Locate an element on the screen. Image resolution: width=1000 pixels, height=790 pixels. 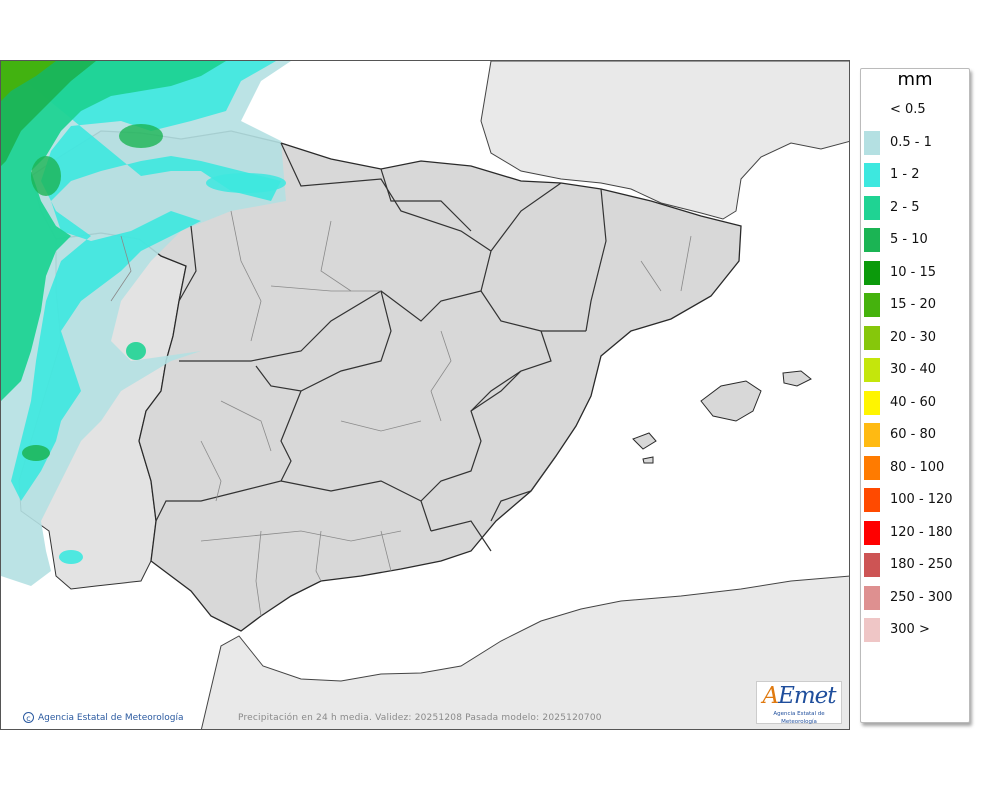
legend-item: 180 - 250 is located at coordinates (915, 565).